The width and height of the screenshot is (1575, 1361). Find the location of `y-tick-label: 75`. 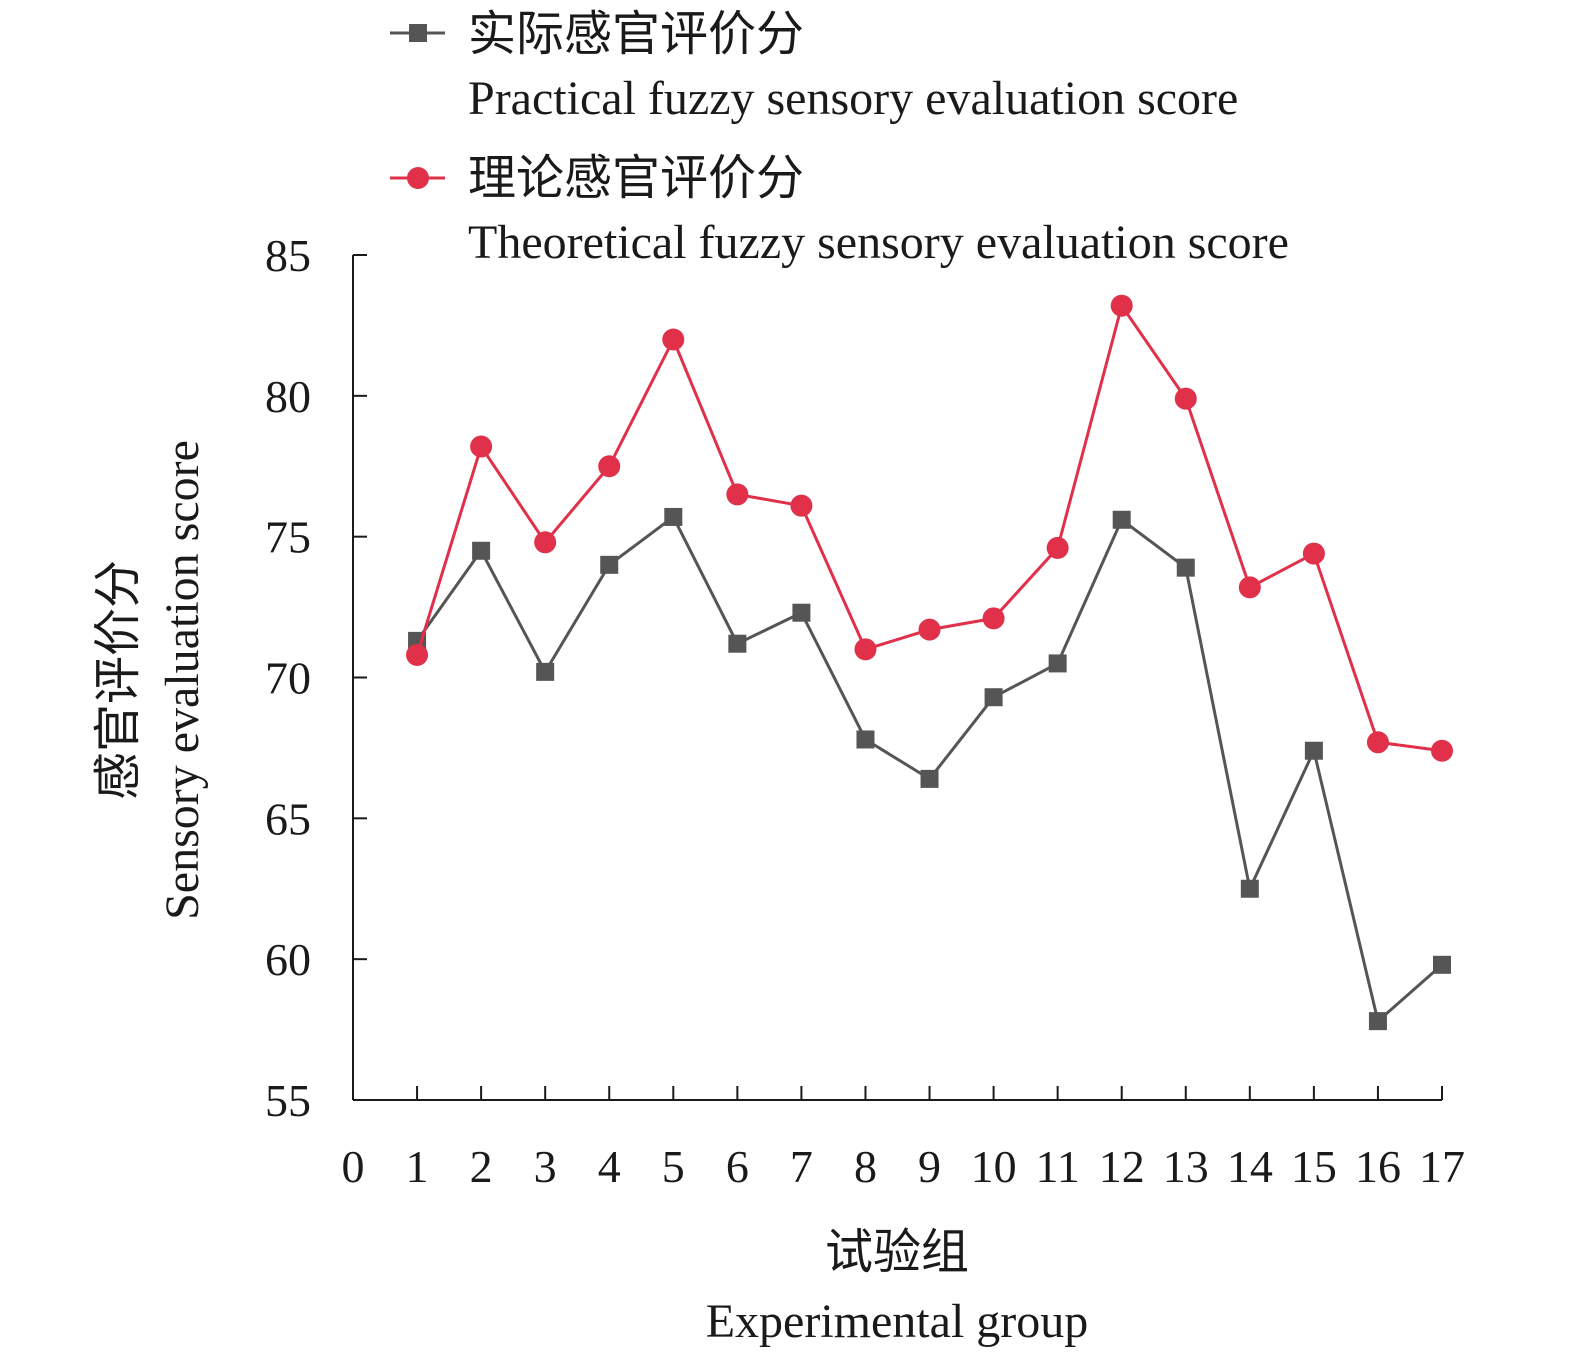

y-tick-label: 75 is located at coordinates (288, 537).